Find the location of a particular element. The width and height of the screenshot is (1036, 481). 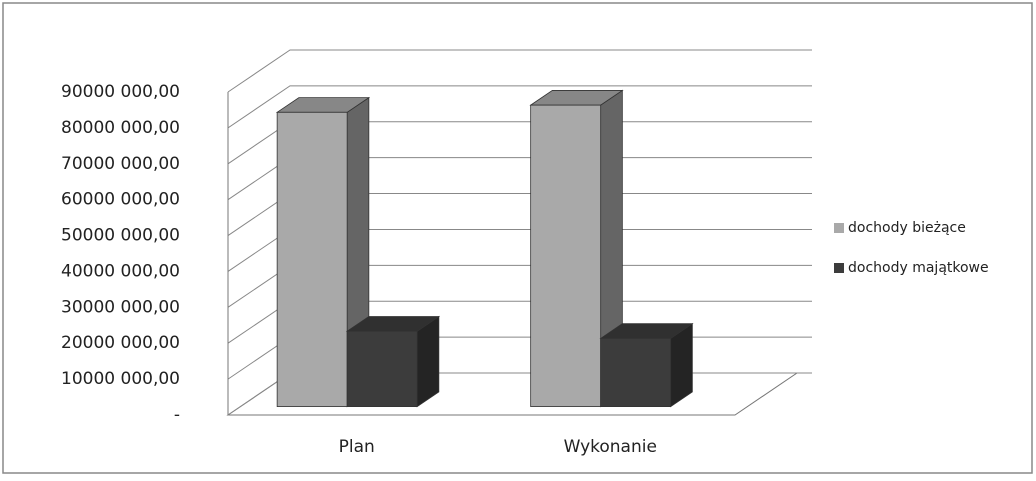

y-tick-label: 20000 000,00 is located at coordinates (120, 343).